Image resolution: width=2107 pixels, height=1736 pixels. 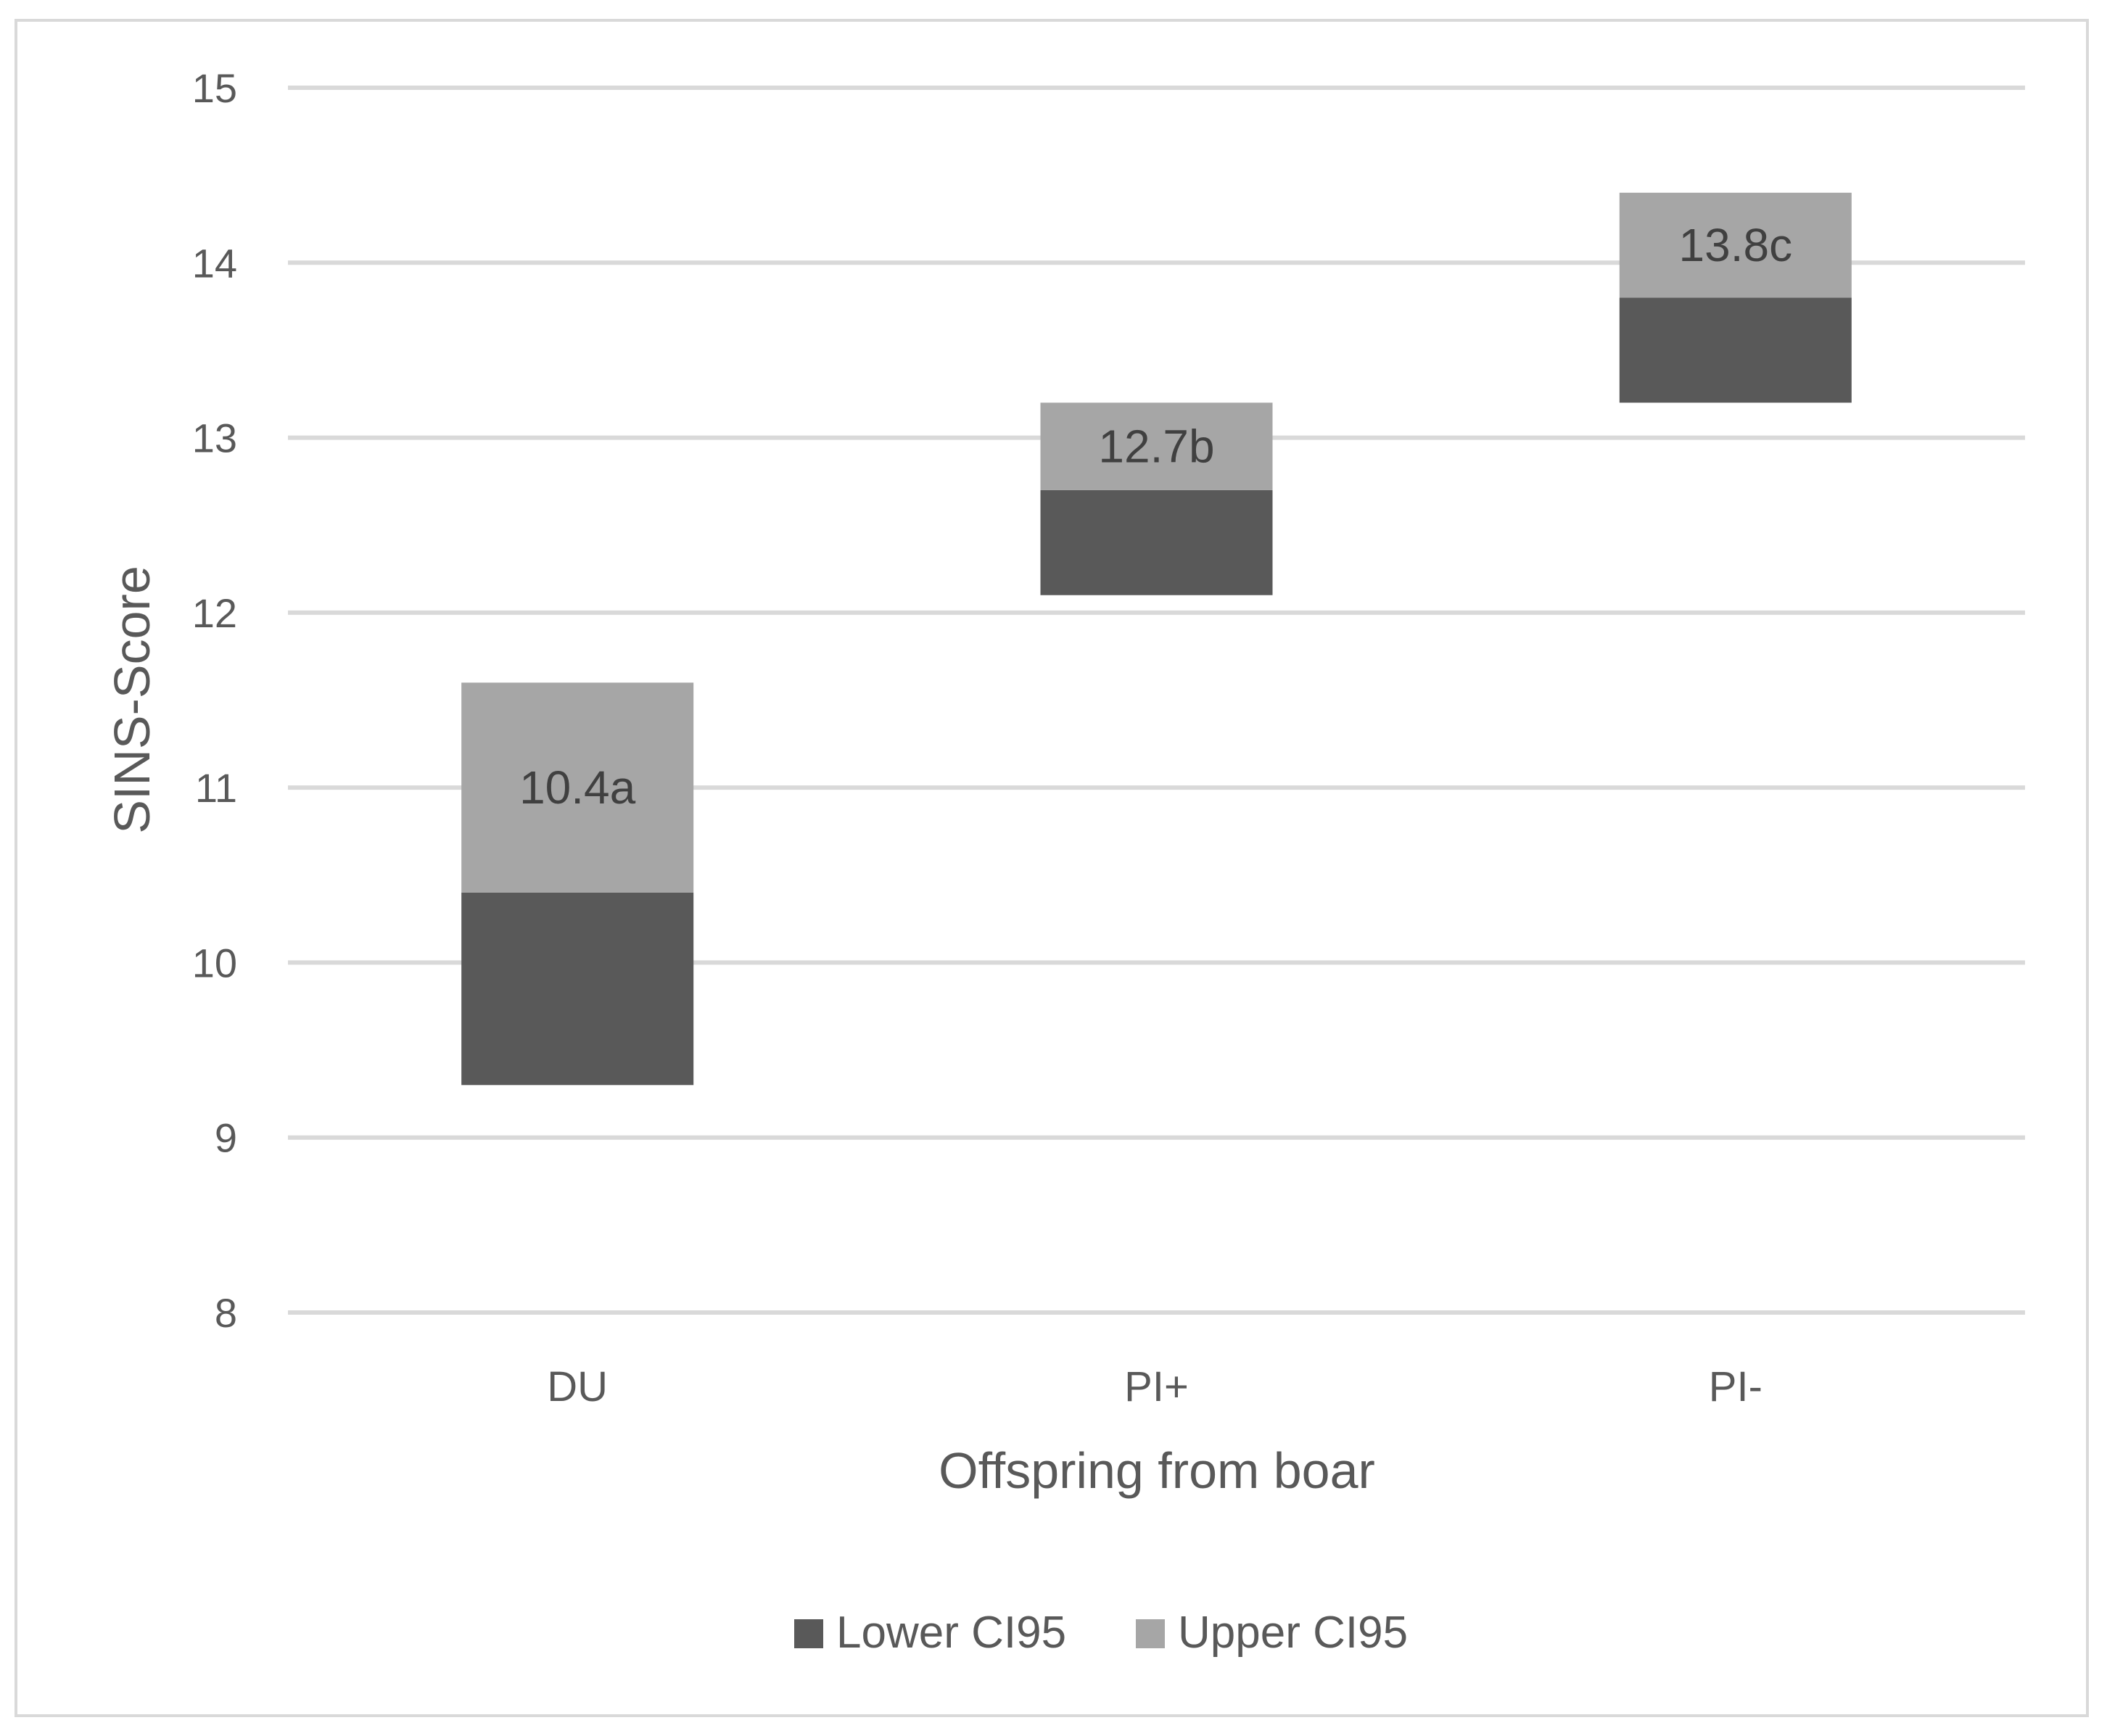 What do you see at coordinates (132, 700) in the screenshot?
I see `y-axis-title: SINS-Score` at bounding box center [132, 700].